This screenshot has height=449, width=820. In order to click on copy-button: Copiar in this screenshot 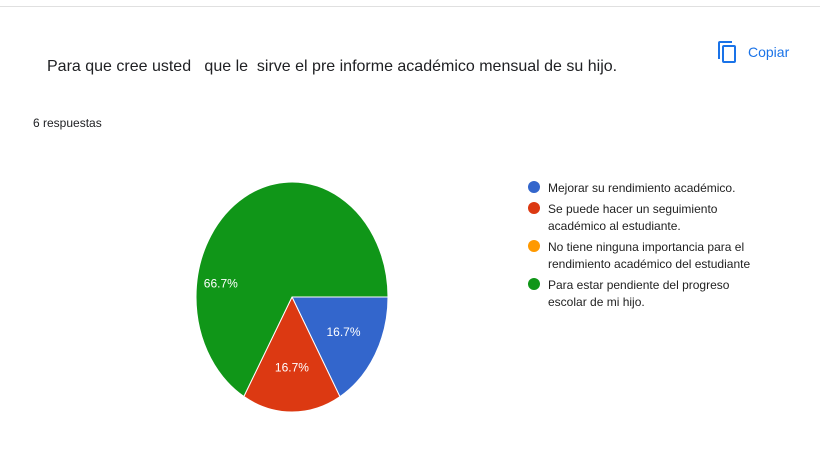, I will do `click(752, 52)`.